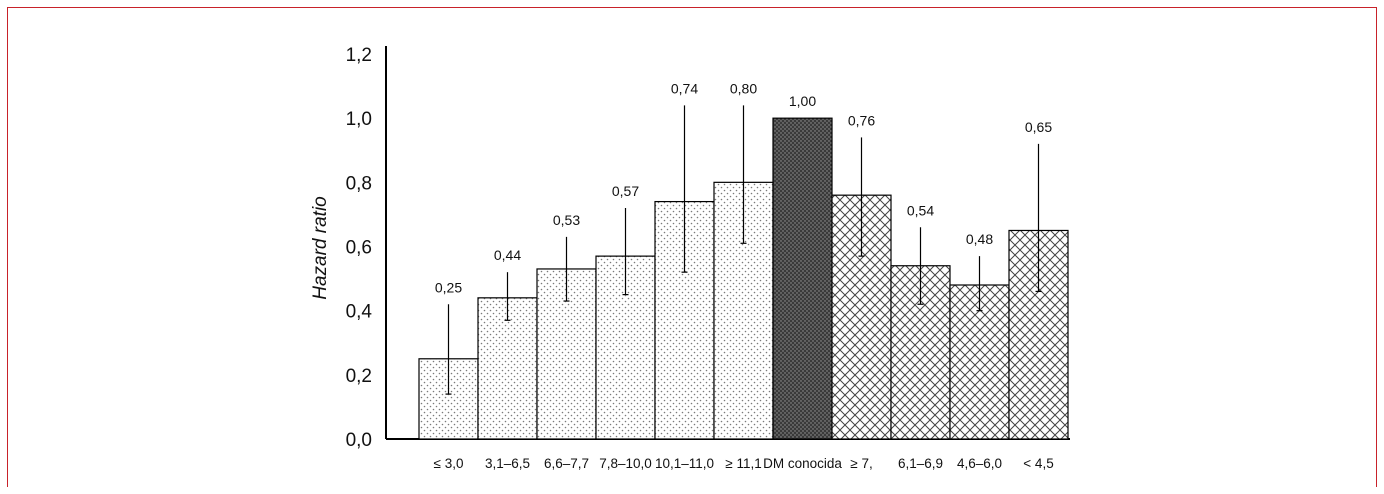  I want to click on data-label: 0,76, so click(861, 120).